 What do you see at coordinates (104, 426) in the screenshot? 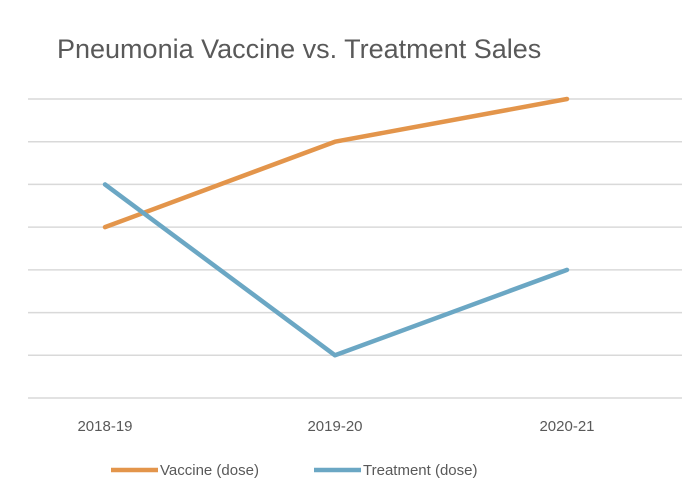
I see `x-tick-label: 2018-19` at bounding box center [104, 426].